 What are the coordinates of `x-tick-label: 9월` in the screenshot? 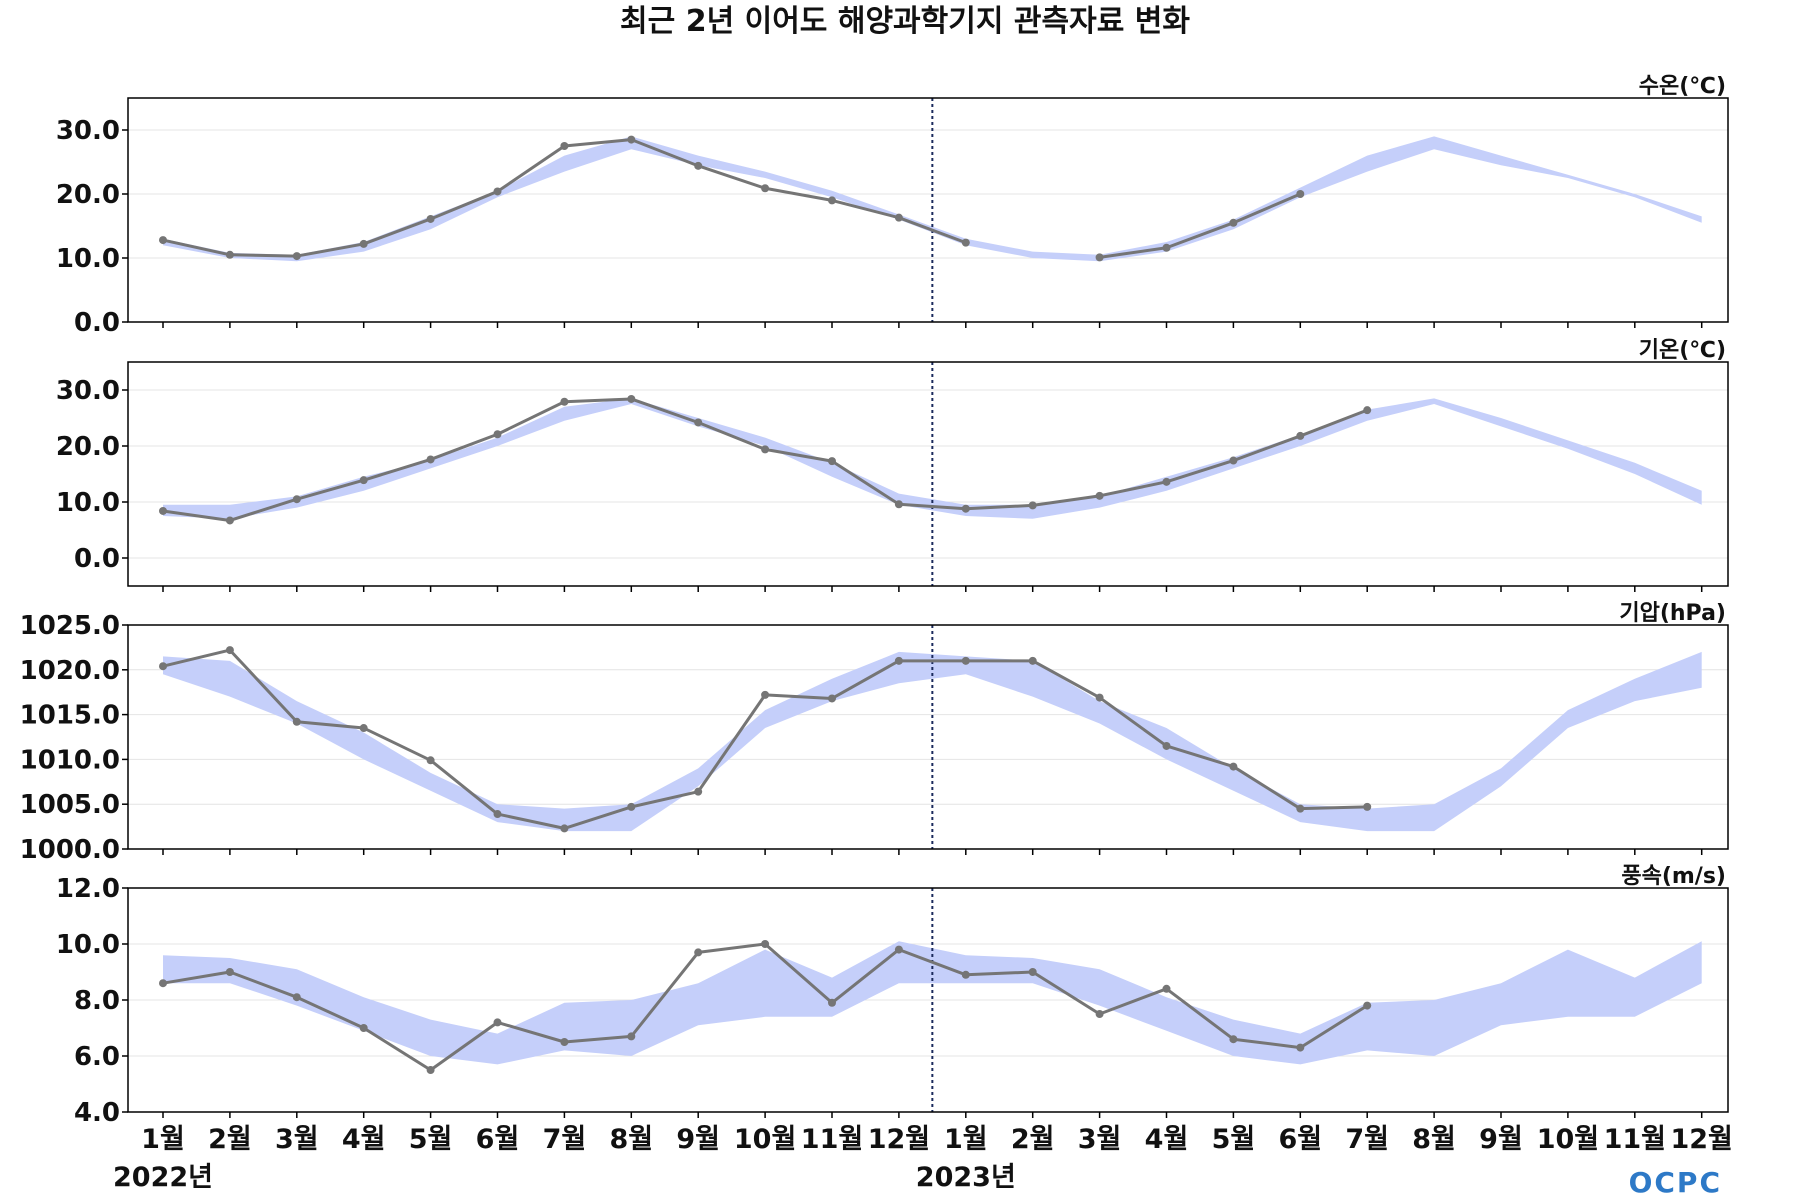 It's located at (1501, 1139).